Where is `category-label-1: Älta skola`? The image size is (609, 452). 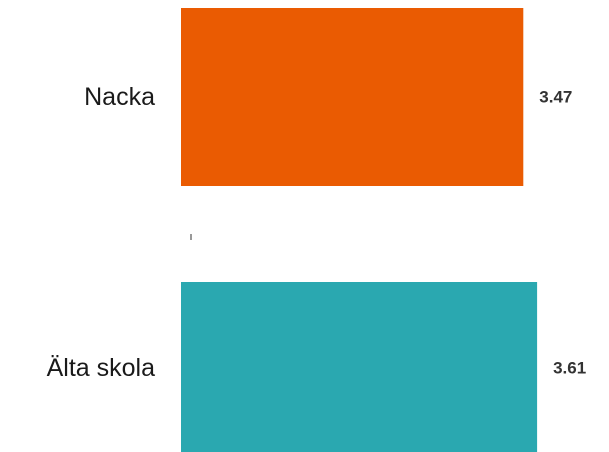
category-label-1: Älta skola is located at coordinates (101, 368).